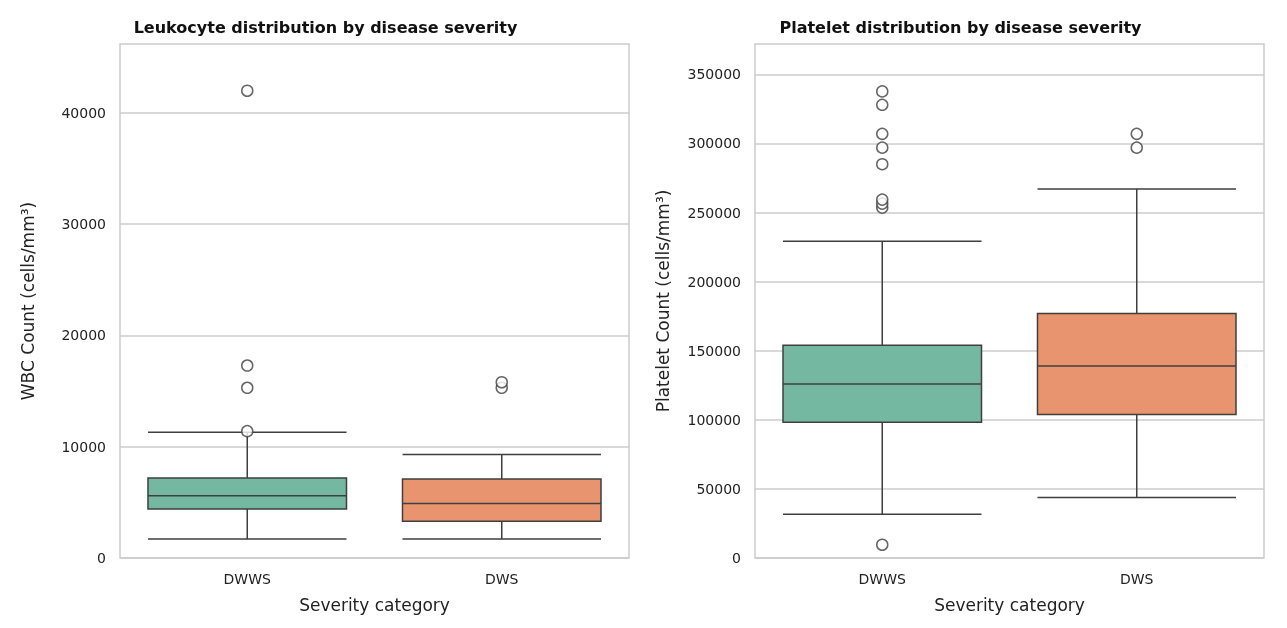 This screenshot has height=628, width=1287. I want to click on y-tick-label: 10000, so click(83, 446).